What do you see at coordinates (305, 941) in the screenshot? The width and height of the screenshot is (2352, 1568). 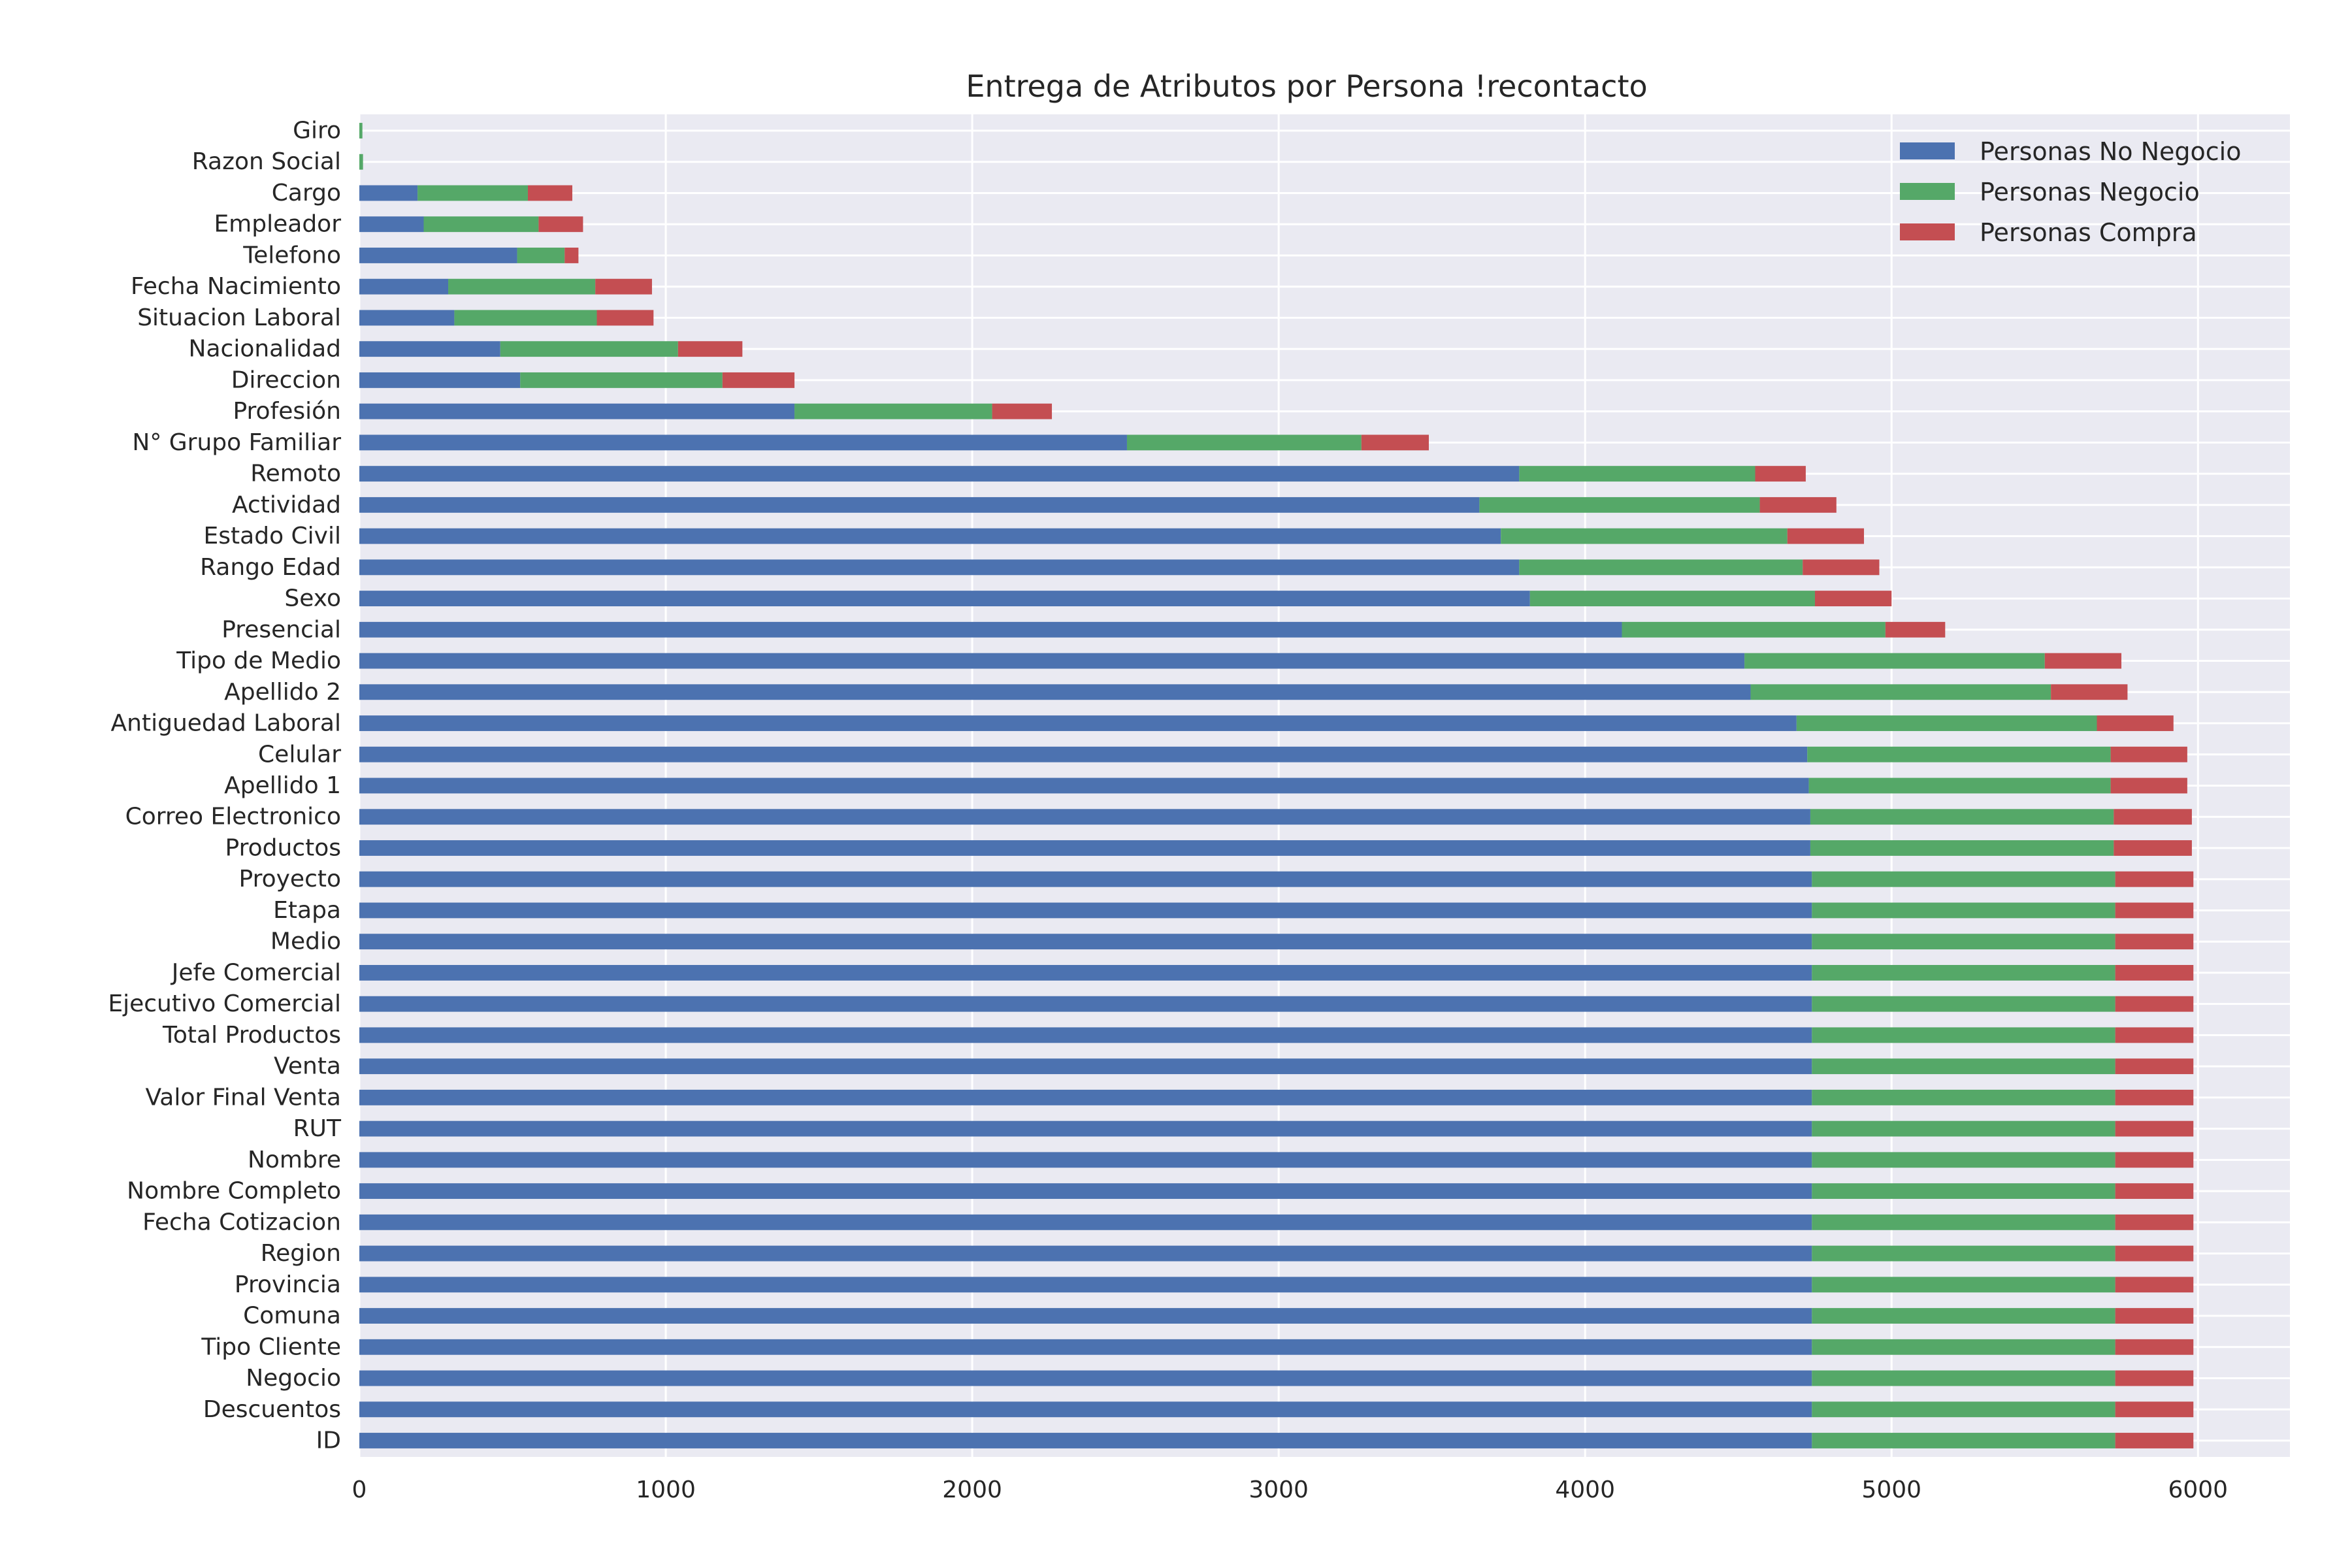 I see `y-tick-label: Medio` at bounding box center [305, 941].